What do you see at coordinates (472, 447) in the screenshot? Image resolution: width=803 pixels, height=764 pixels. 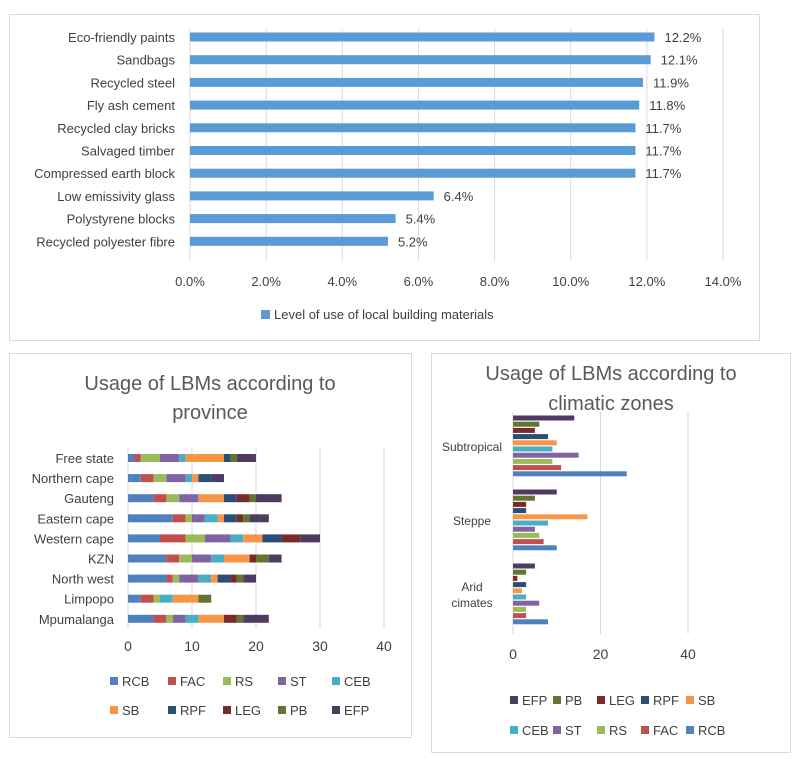 I see `category-label: Subtropical` at bounding box center [472, 447].